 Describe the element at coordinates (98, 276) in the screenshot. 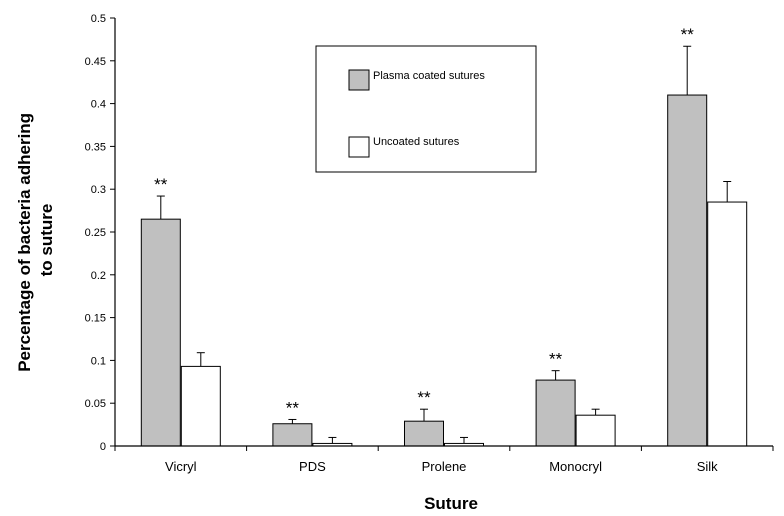

I see `y-tick-label: 0.2` at that location.